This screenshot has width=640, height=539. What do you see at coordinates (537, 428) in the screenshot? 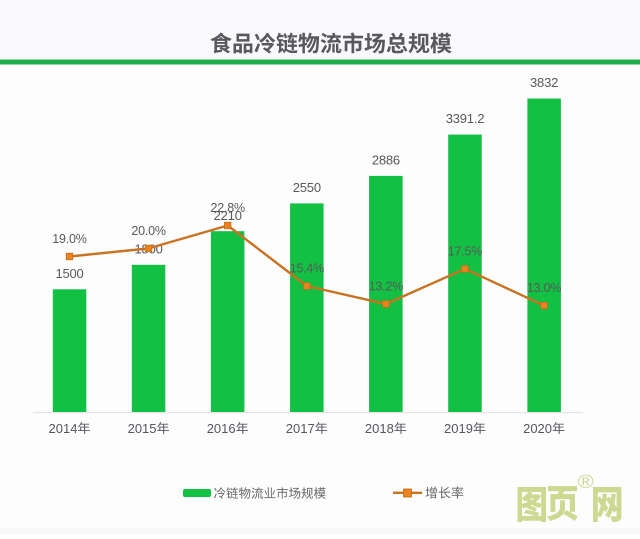
I see `svg-text: 2020` at bounding box center [537, 428].